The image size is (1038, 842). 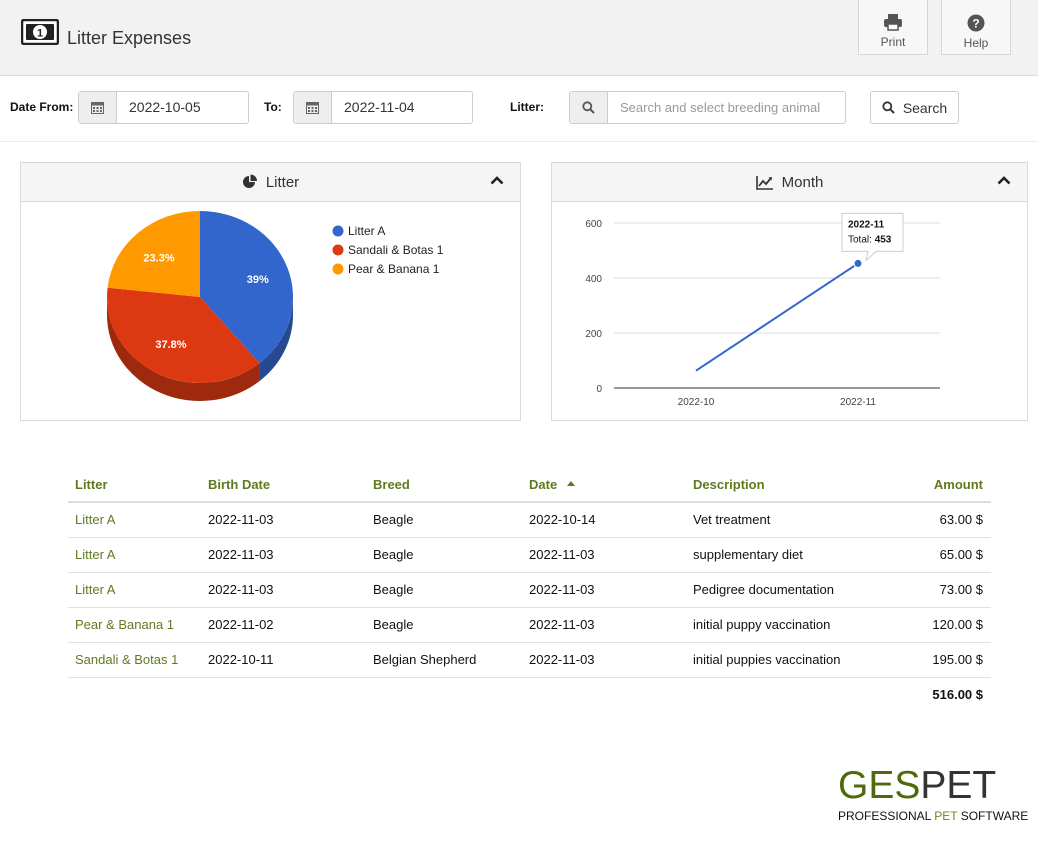 What do you see at coordinates (893, 42) in the screenshot?
I see `print-label: Print` at bounding box center [893, 42].